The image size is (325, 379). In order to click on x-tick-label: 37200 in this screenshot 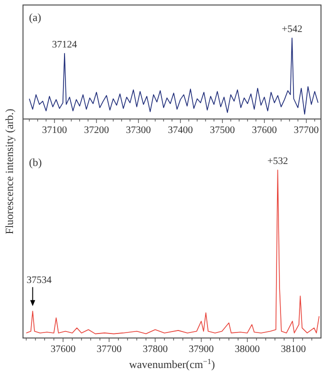, I will do `click(96, 130)`.